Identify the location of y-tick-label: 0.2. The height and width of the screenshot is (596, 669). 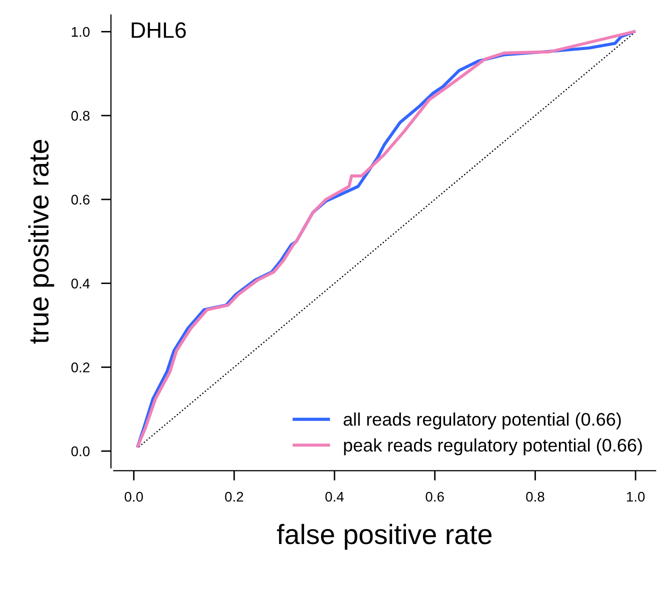
(80, 367).